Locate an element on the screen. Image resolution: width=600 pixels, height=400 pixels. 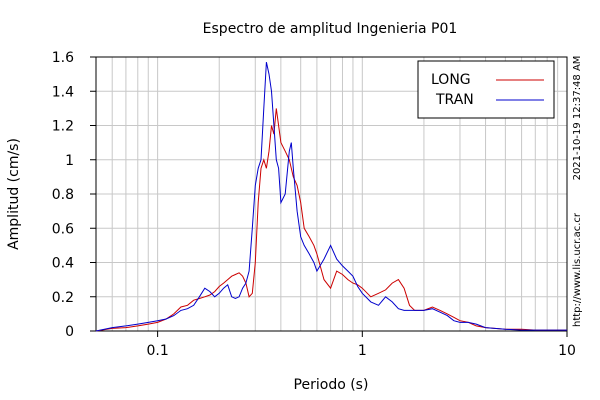
legend-label-tran: TRAN is located at coordinates (454, 100).